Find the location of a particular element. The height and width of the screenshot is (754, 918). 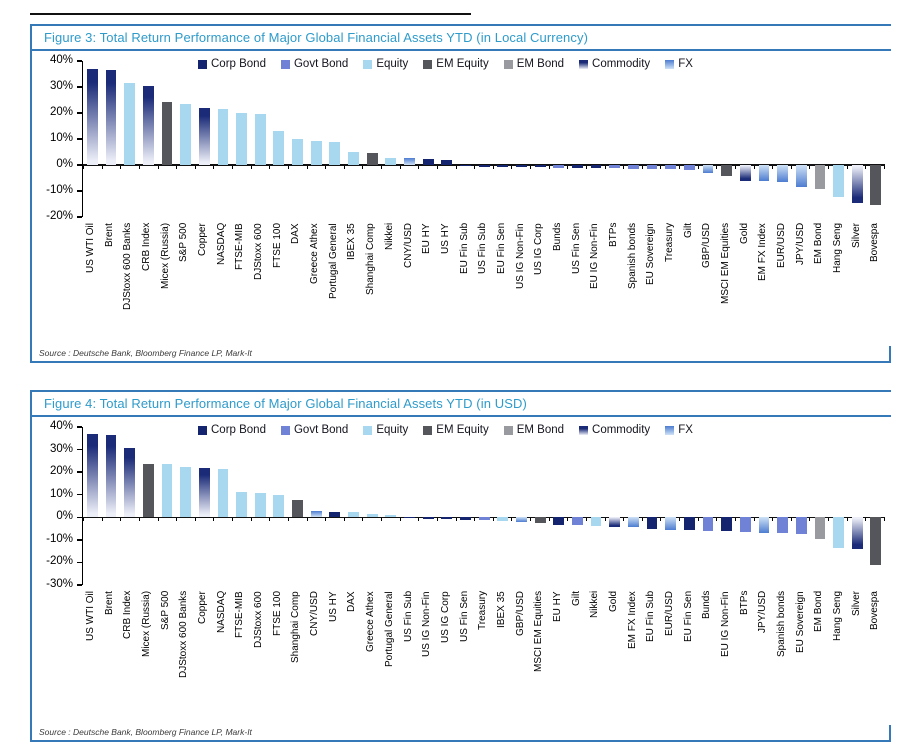

bar-us-fin-sen is located at coordinates (577, 166).